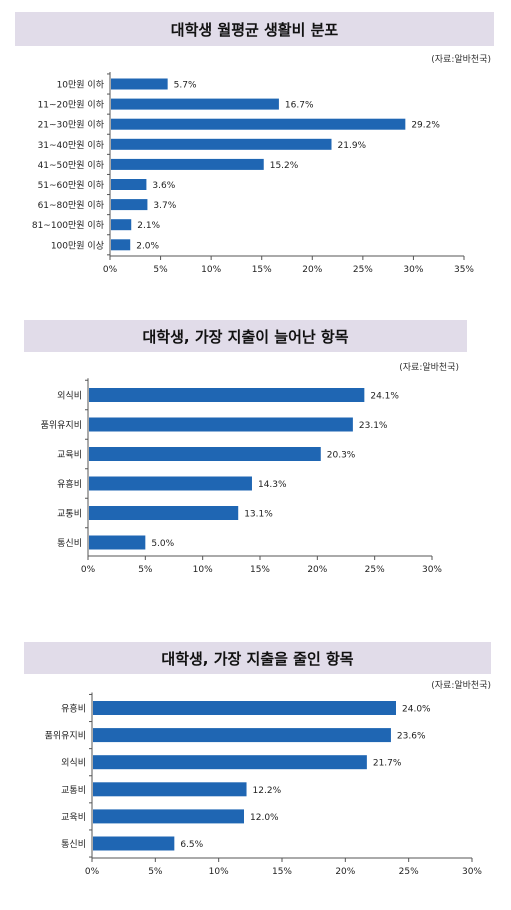 Image resolution: width=511 pixels, height=910 pixels. I want to click on category-label: 61~80만원 이하, so click(71, 205).